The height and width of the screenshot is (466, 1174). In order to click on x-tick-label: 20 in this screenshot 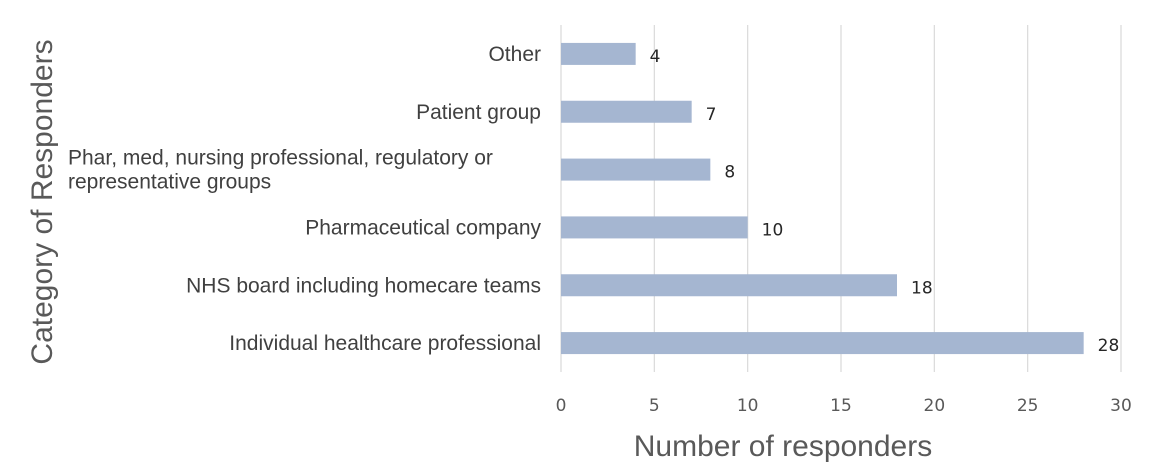, I will do `click(935, 406)`.